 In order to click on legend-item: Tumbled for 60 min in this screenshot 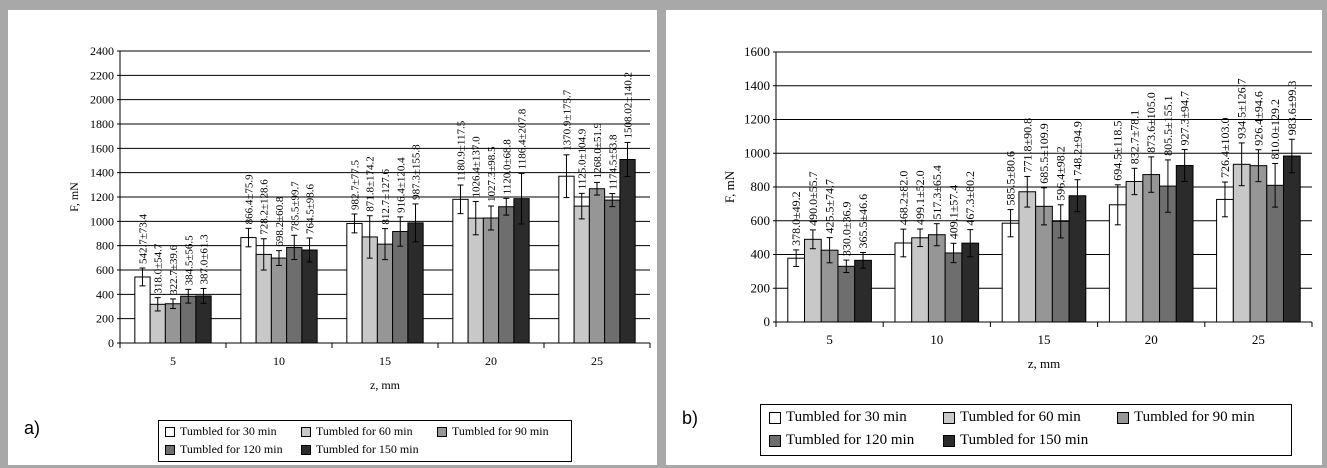, I will do `click(1012, 417)`.